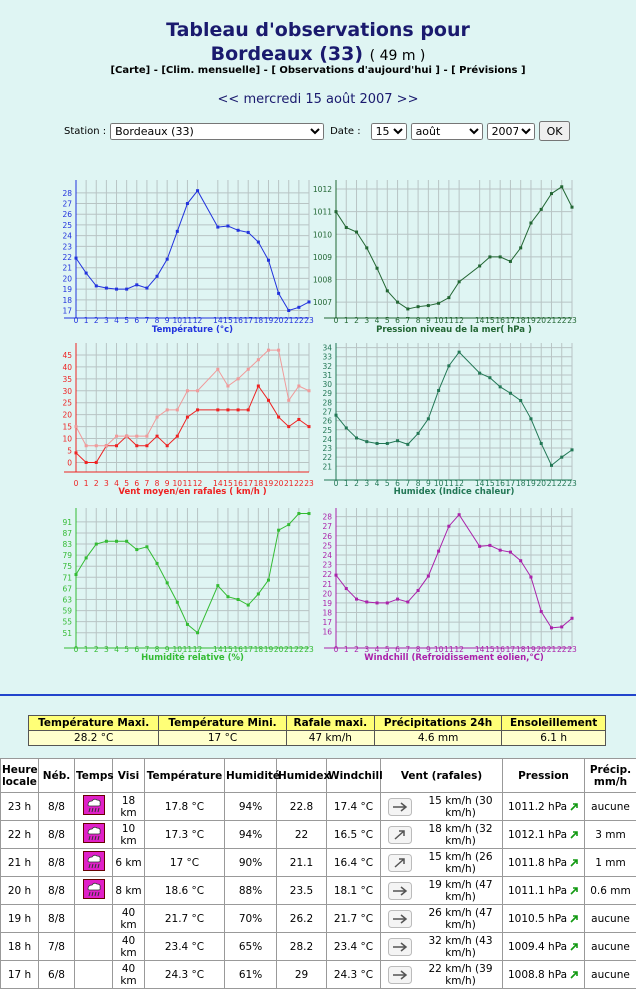  I want to click on temperature: 23.4 °C, so click(185, 947).